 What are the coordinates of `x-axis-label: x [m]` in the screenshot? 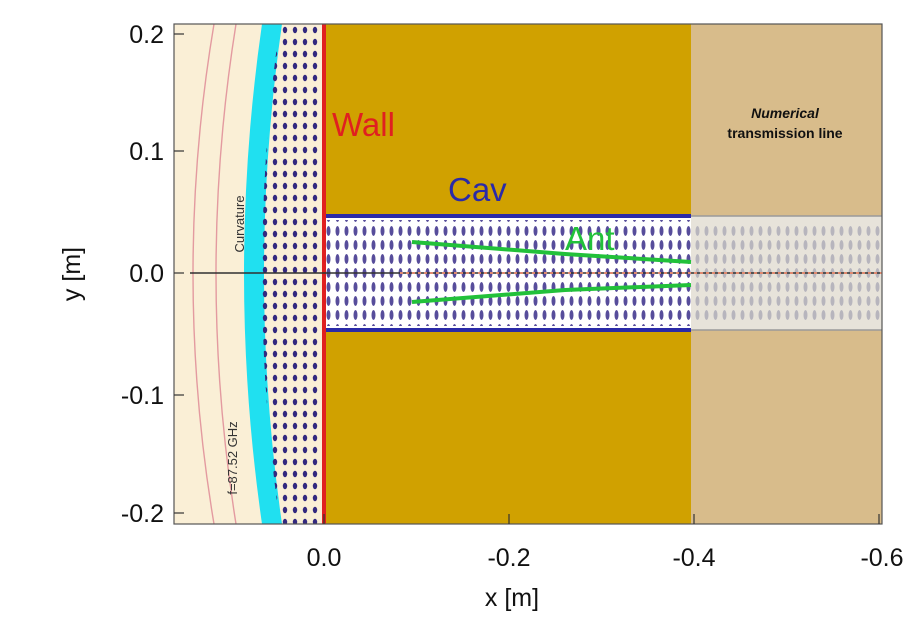 It's located at (512, 598).